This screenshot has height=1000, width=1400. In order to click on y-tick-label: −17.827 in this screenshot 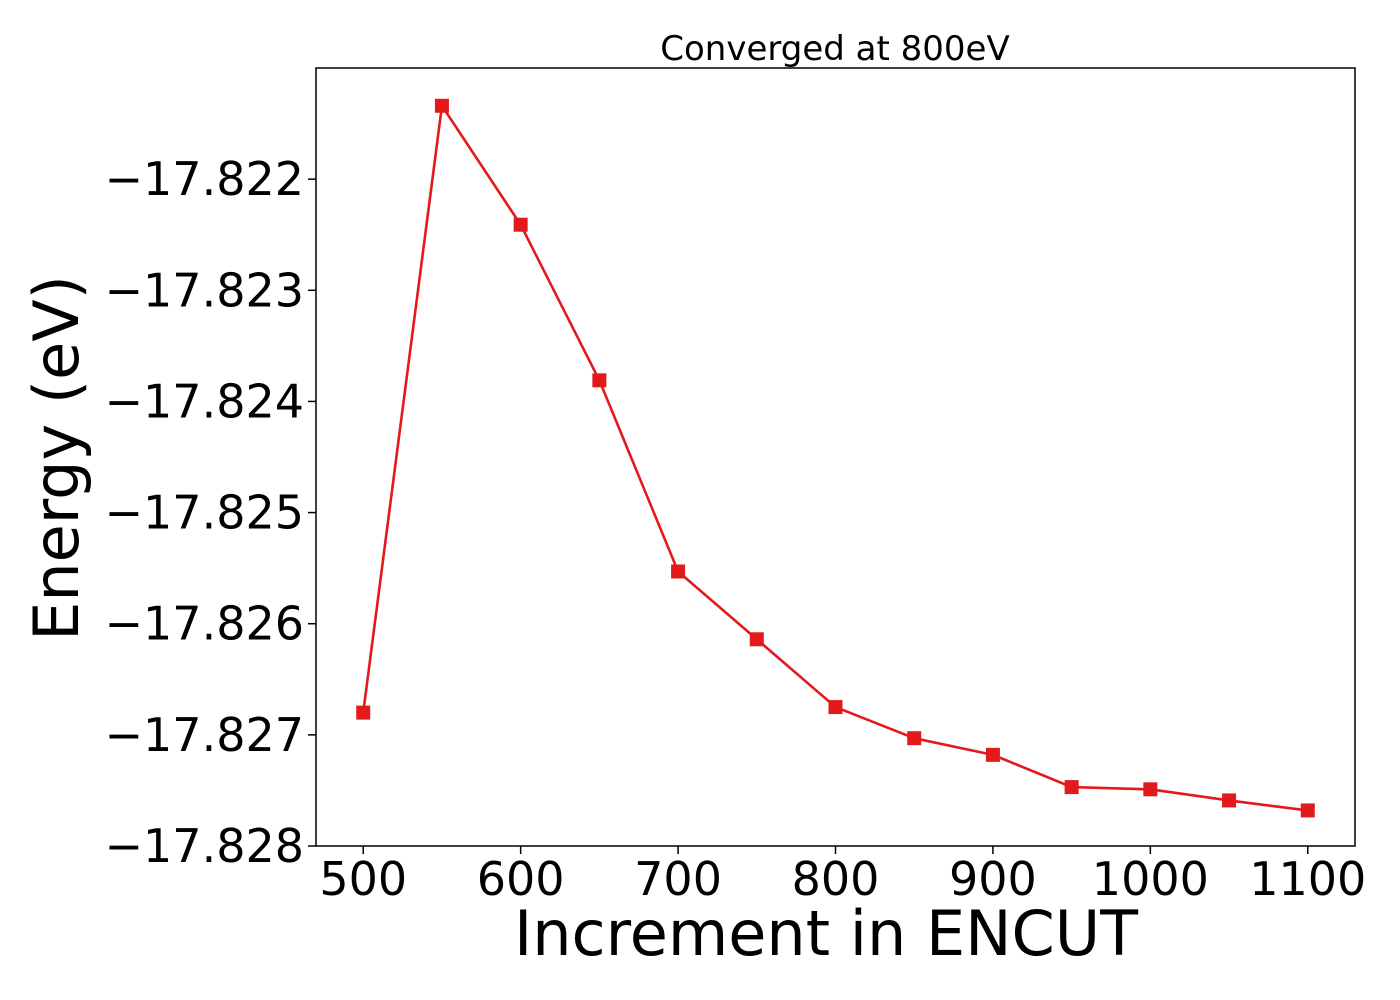, I will do `click(205, 735)`.